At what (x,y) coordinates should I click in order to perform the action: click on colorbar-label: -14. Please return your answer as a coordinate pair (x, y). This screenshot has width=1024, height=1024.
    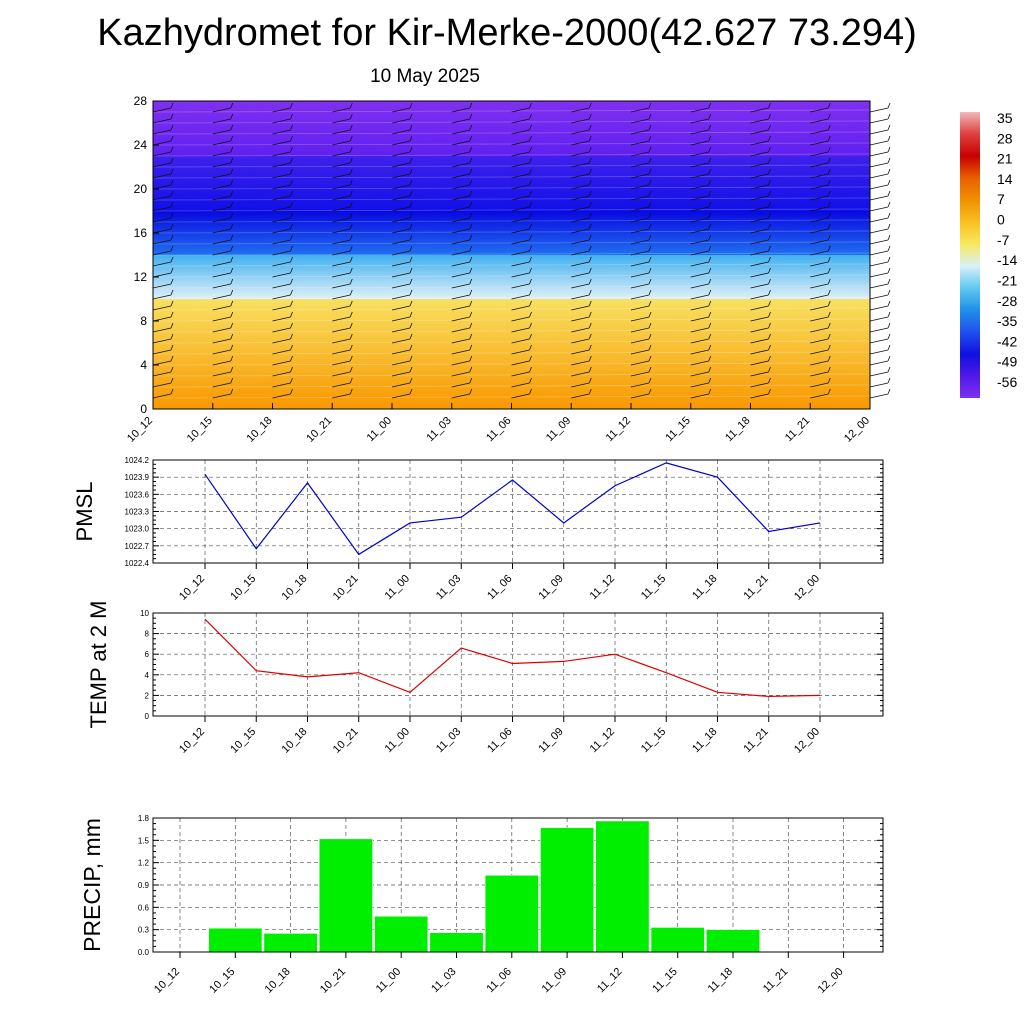
    Looking at the image, I should click on (1007, 260).